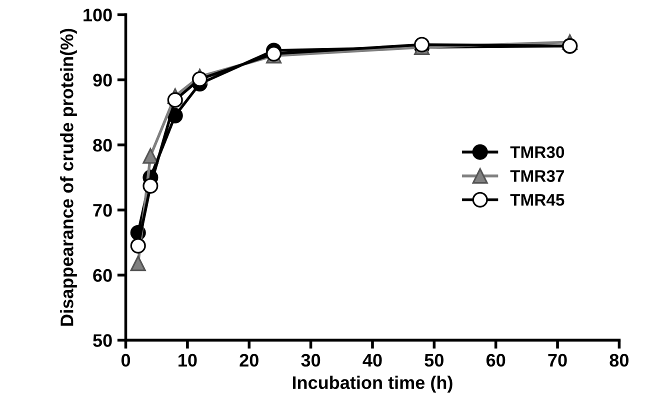  What do you see at coordinates (68, 177) in the screenshot?
I see `y-axis-title: Disappearance of crude protein(%)` at bounding box center [68, 177].